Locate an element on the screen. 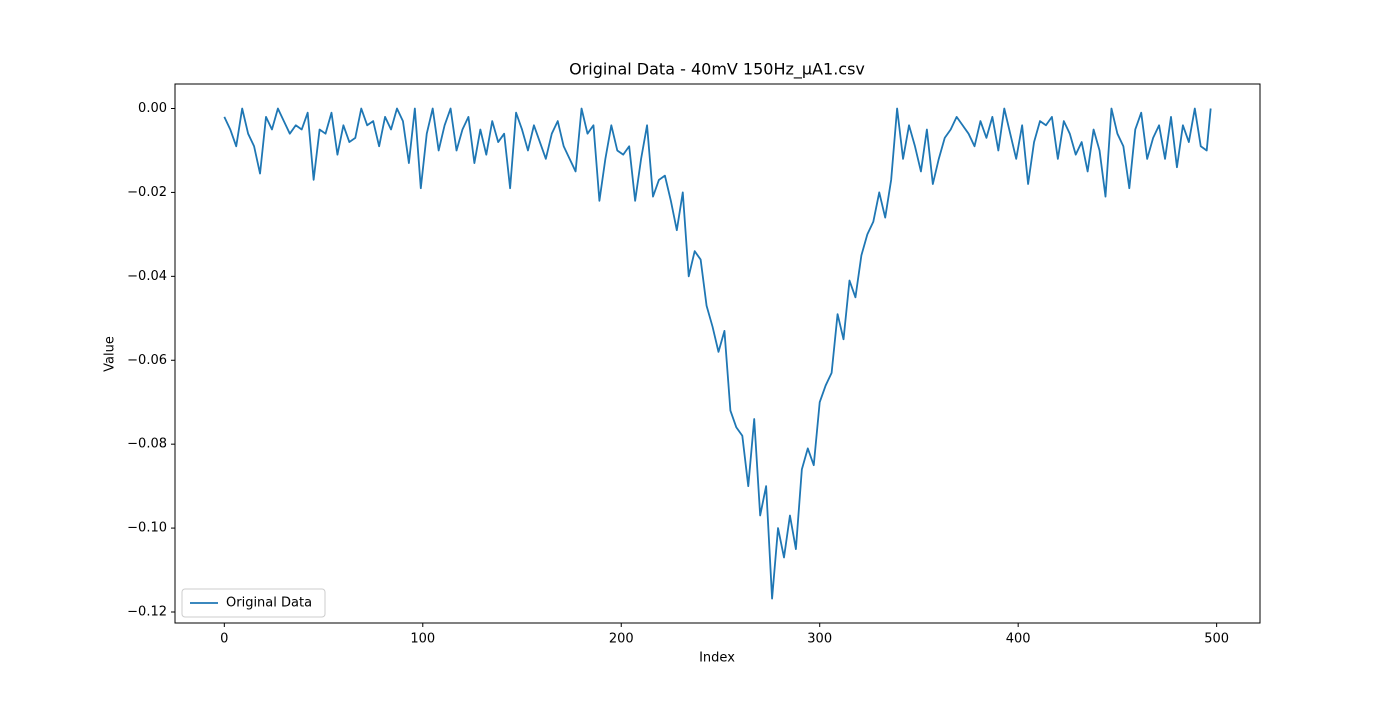 The image size is (1400, 704). x-tick-label: 100 is located at coordinates (422, 639).